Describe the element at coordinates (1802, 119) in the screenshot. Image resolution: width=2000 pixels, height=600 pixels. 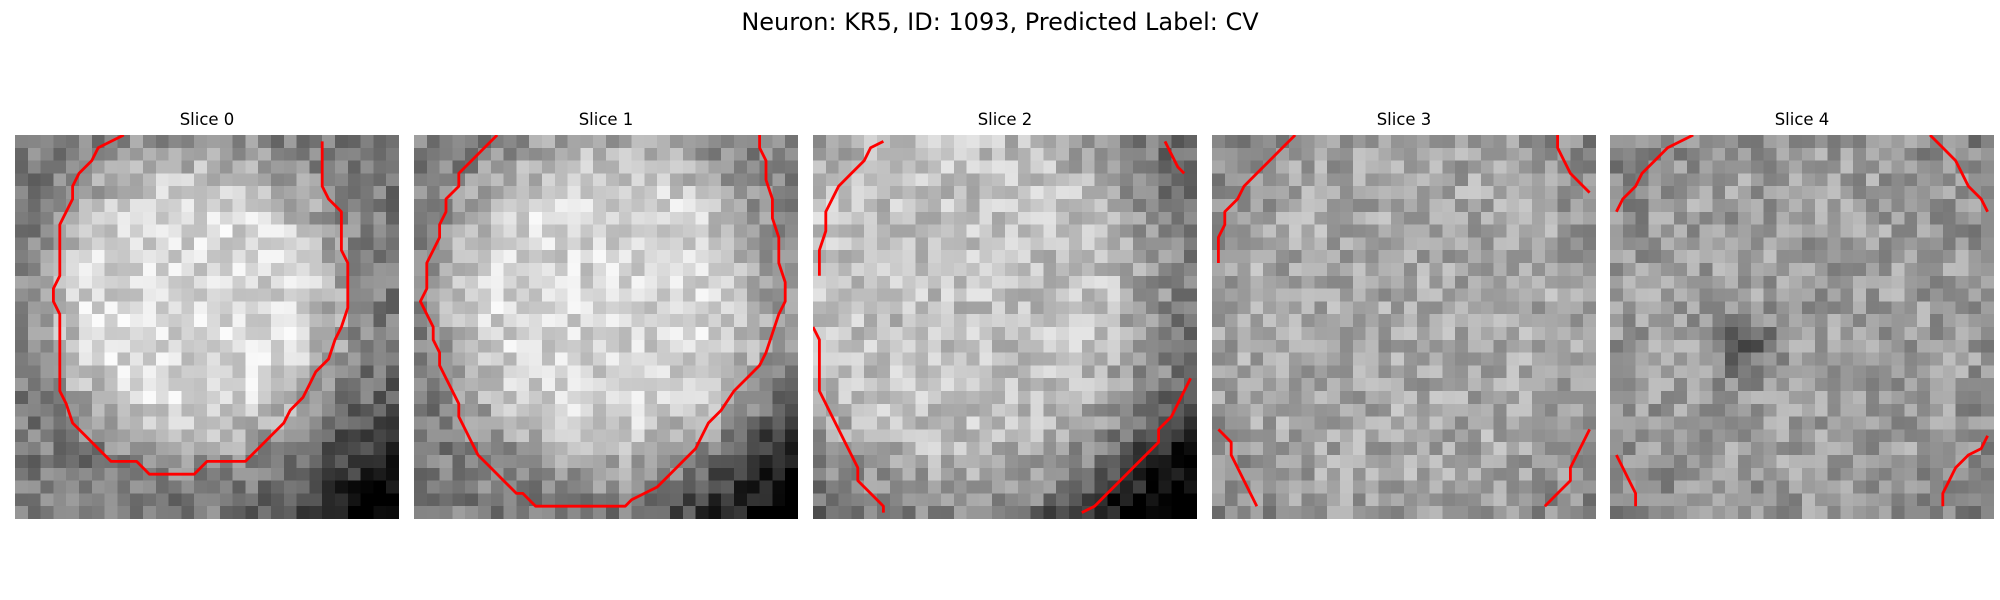
I see `slice-title: Slice 4` at that location.